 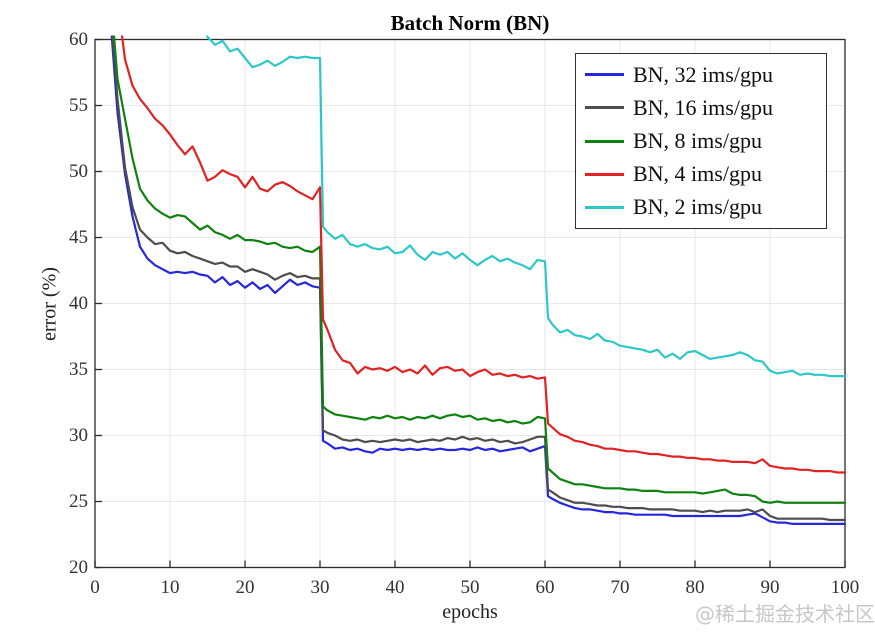 I want to click on legend-entry: BN, 16 ims/gpu, so click(x=701, y=107).